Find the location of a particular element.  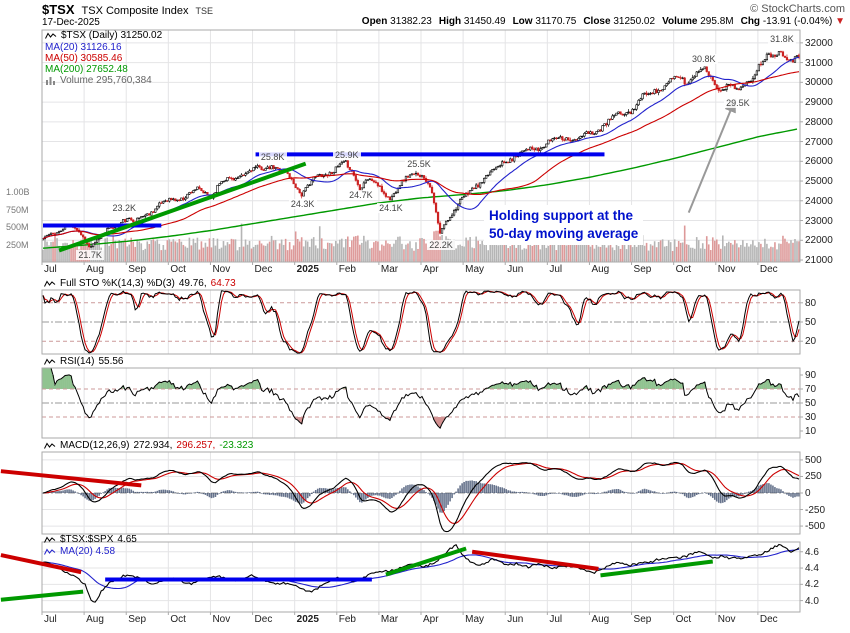

quote-change: Chg -13.91 (-0.04%) ▼ is located at coordinates (793, 21).